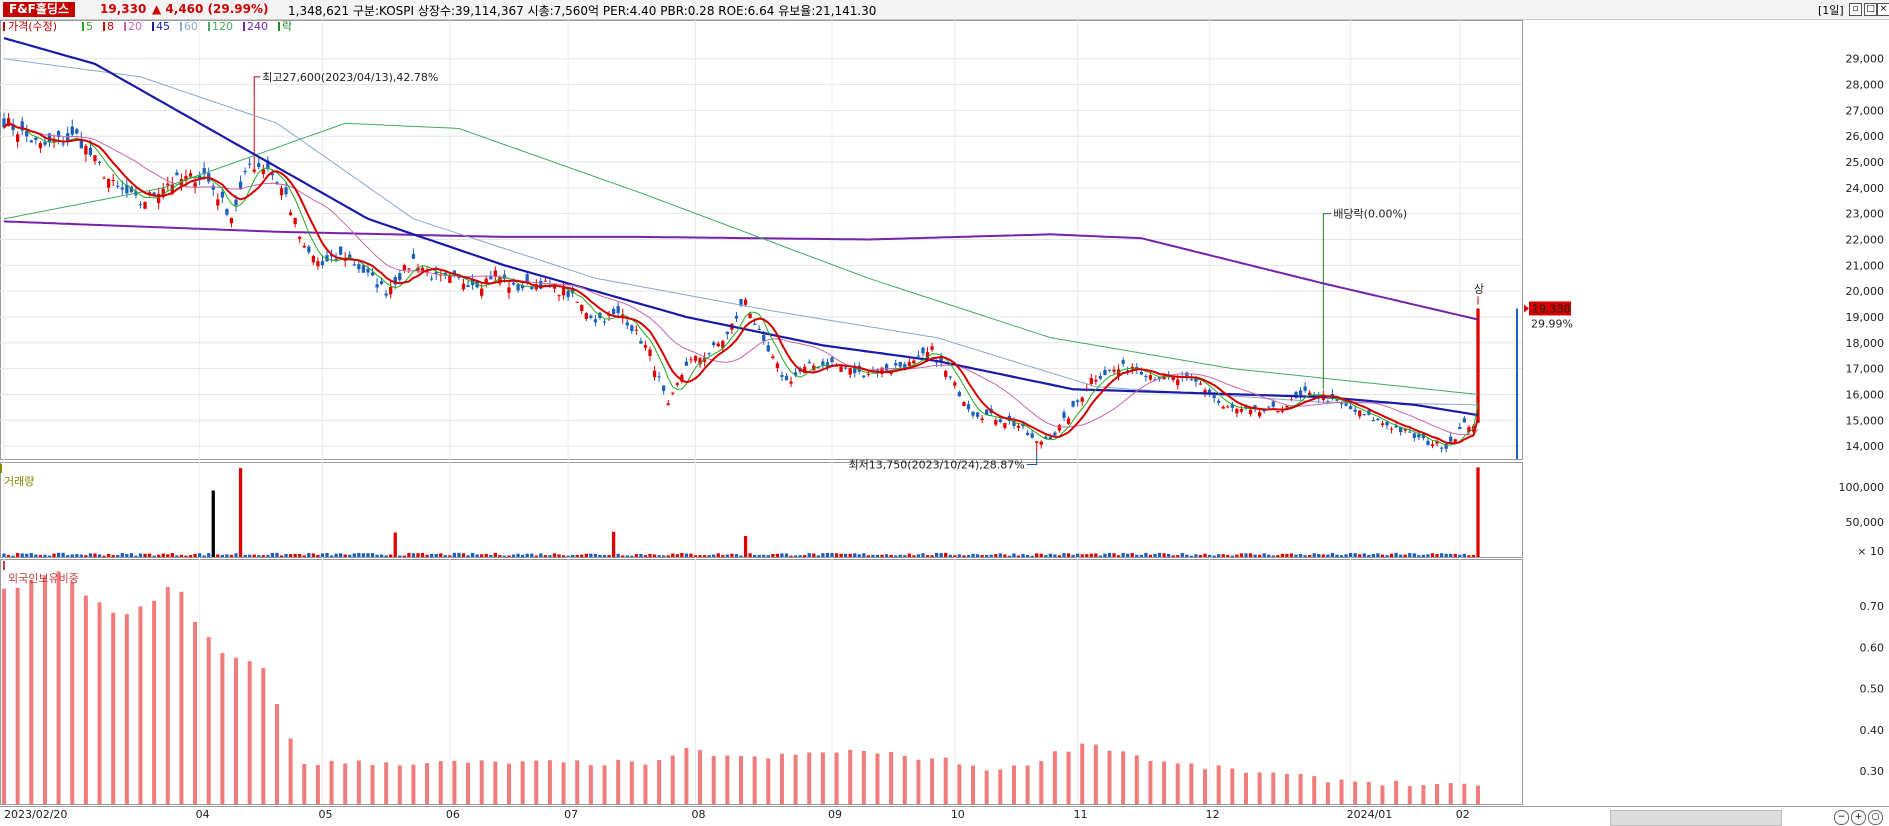 The image size is (1889, 826). Describe the element at coordinates (1, 468) in the screenshot. I see `legend-volume-marker` at that location.